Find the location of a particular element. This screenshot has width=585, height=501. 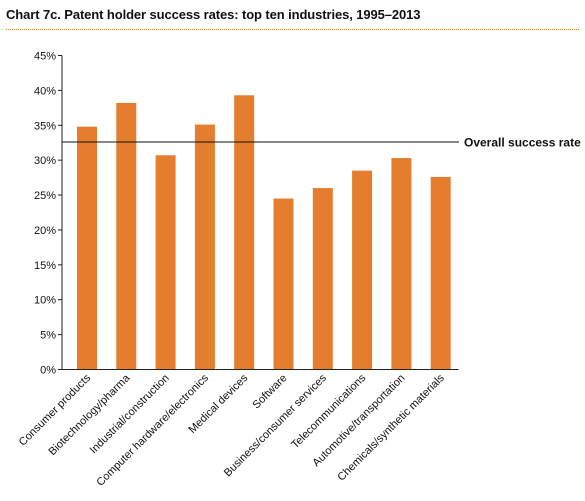

x-tick-label-consumer-products: Consumer products is located at coordinates (55, 410).